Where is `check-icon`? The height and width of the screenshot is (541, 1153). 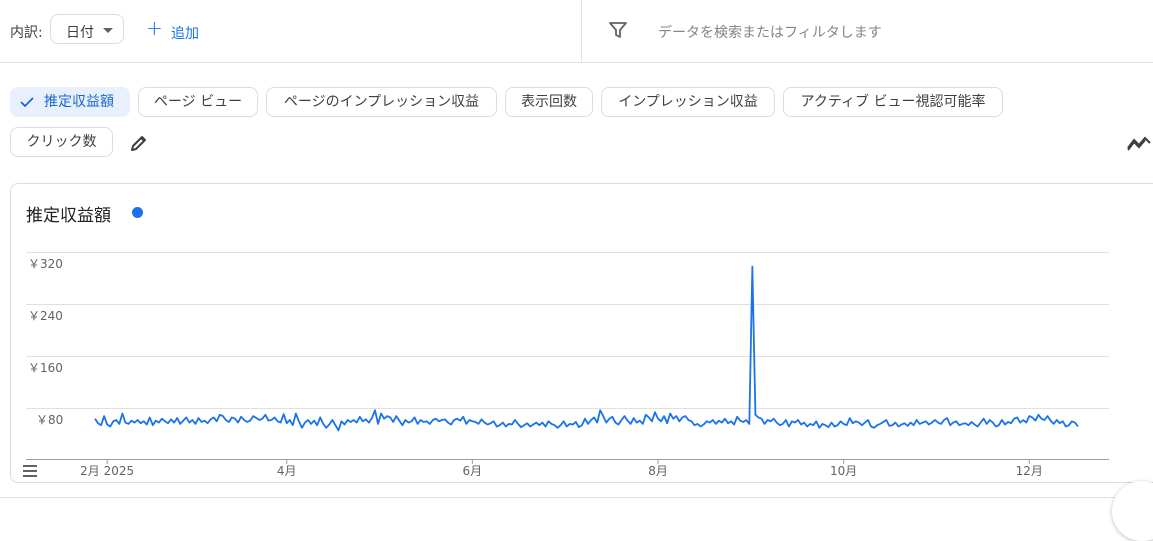
check-icon is located at coordinates (27, 102).